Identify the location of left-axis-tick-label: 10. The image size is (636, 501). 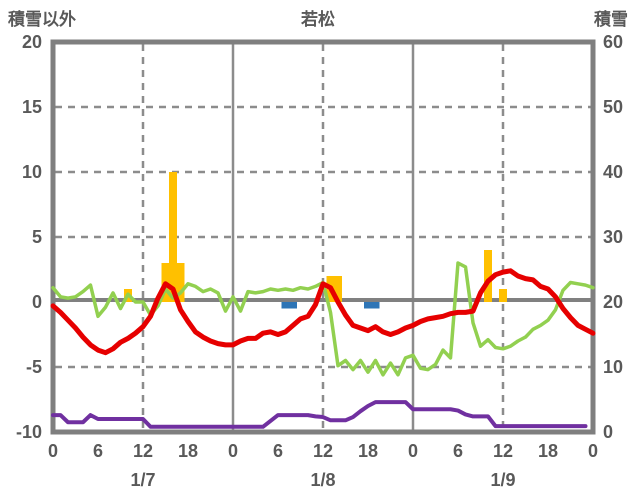
(31, 172).